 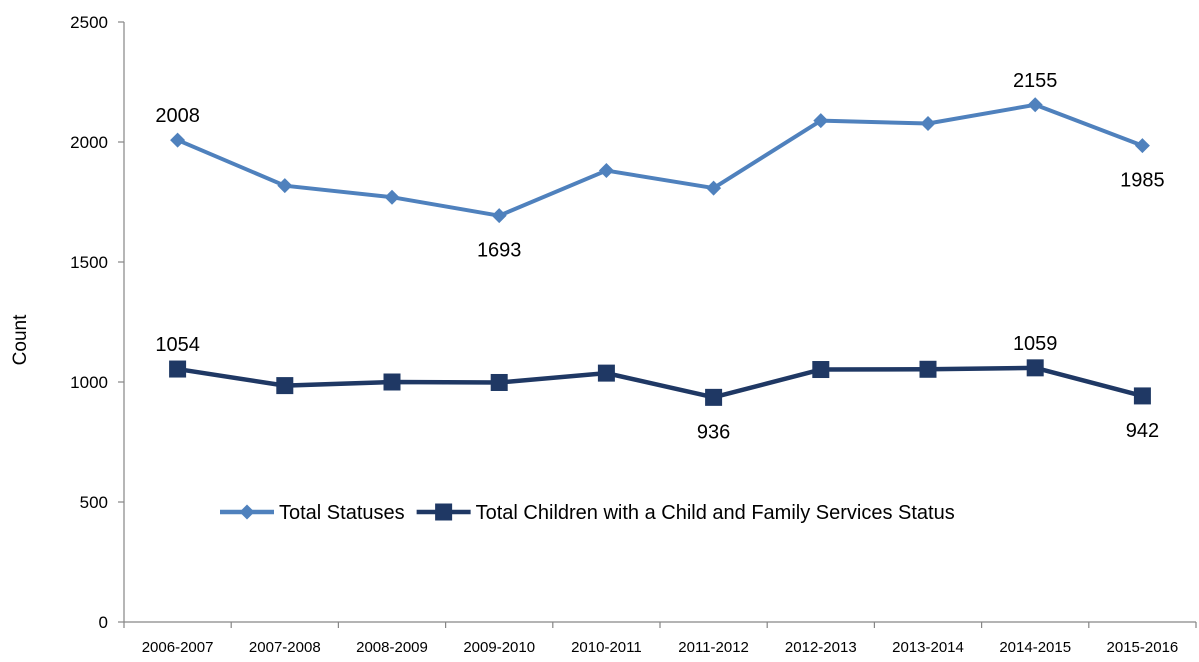 What do you see at coordinates (89, 142) in the screenshot?
I see `y-tick-label: 2000` at bounding box center [89, 142].